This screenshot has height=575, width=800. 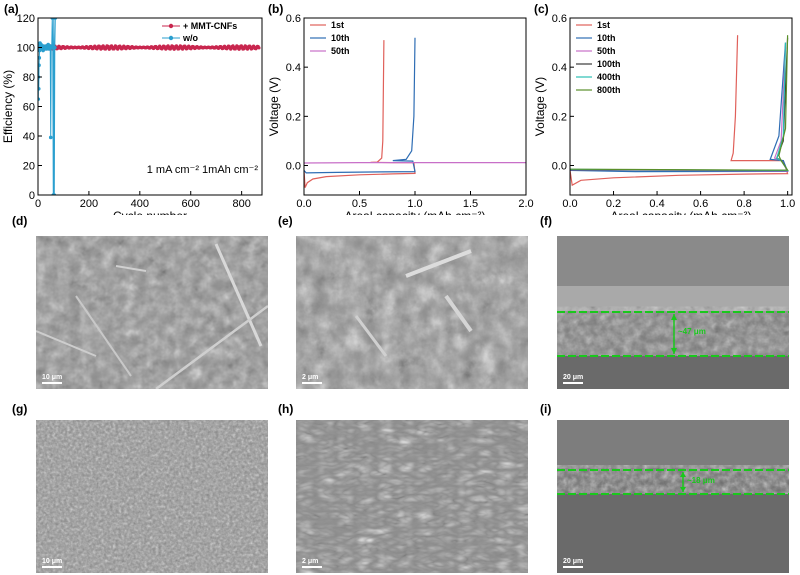 What do you see at coordinates (359, 204) in the screenshot?
I see `x-tick-label: 0.5` at bounding box center [359, 204].